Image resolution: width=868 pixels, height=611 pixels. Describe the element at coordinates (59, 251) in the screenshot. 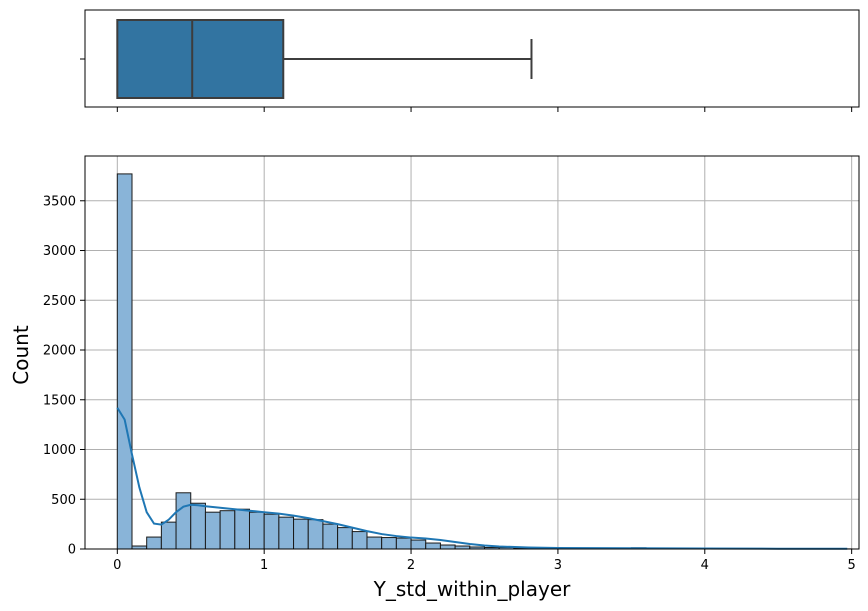

I see `y-tick-label: 3000` at that location.